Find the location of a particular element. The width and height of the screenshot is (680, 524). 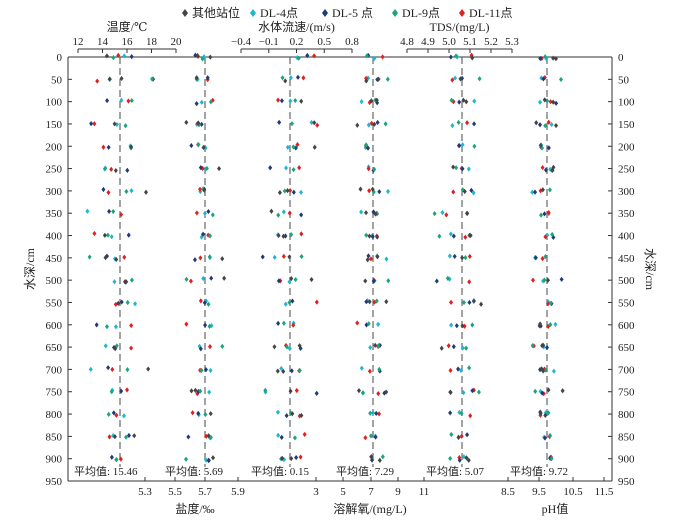

ytick-label-left-15: 750 is located at coordinates (54, 393).